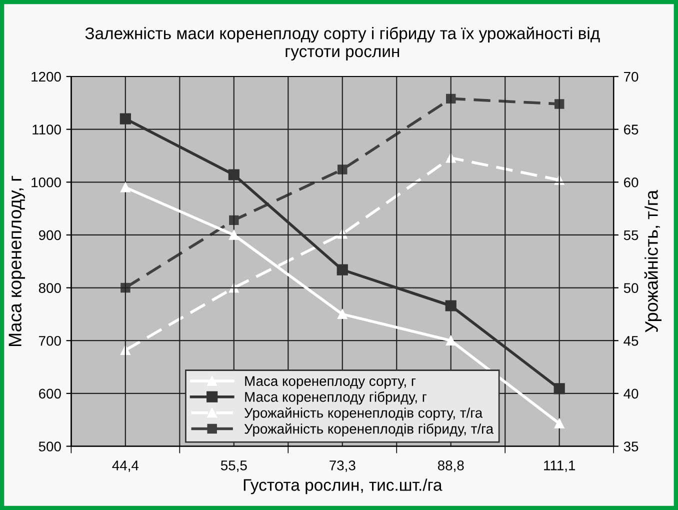 Image resolution: width=678 pixels, height=510 pixels. What do you see at coordinates (330, 382) in the screenshot?
I see `legend-label: Маса коренеплоду сорту, г` at bounding box center [330, 382].